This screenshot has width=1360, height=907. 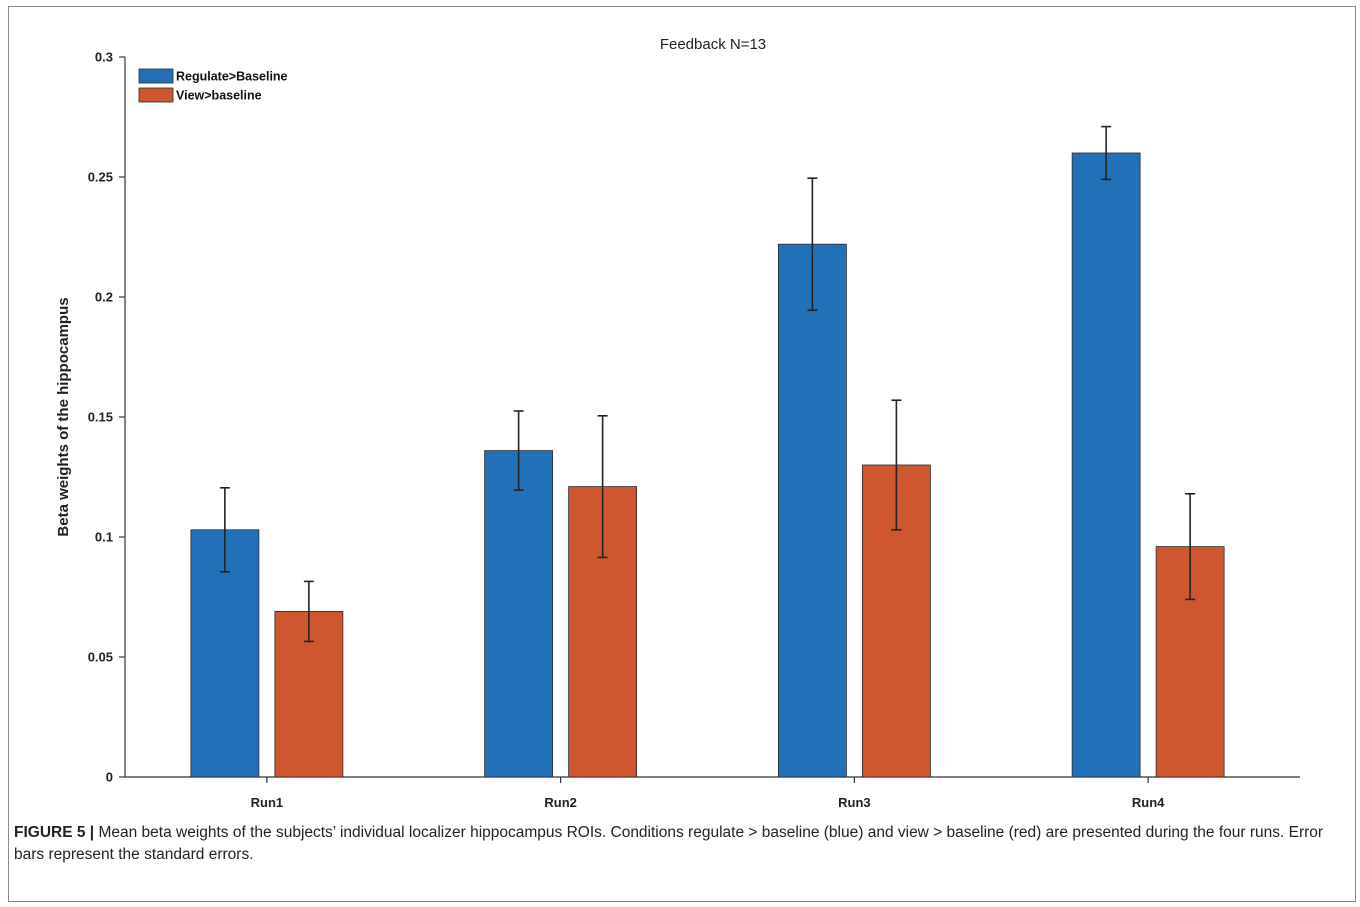 I want to click on x-tick-label: Run3, so click(x=854, y=802).